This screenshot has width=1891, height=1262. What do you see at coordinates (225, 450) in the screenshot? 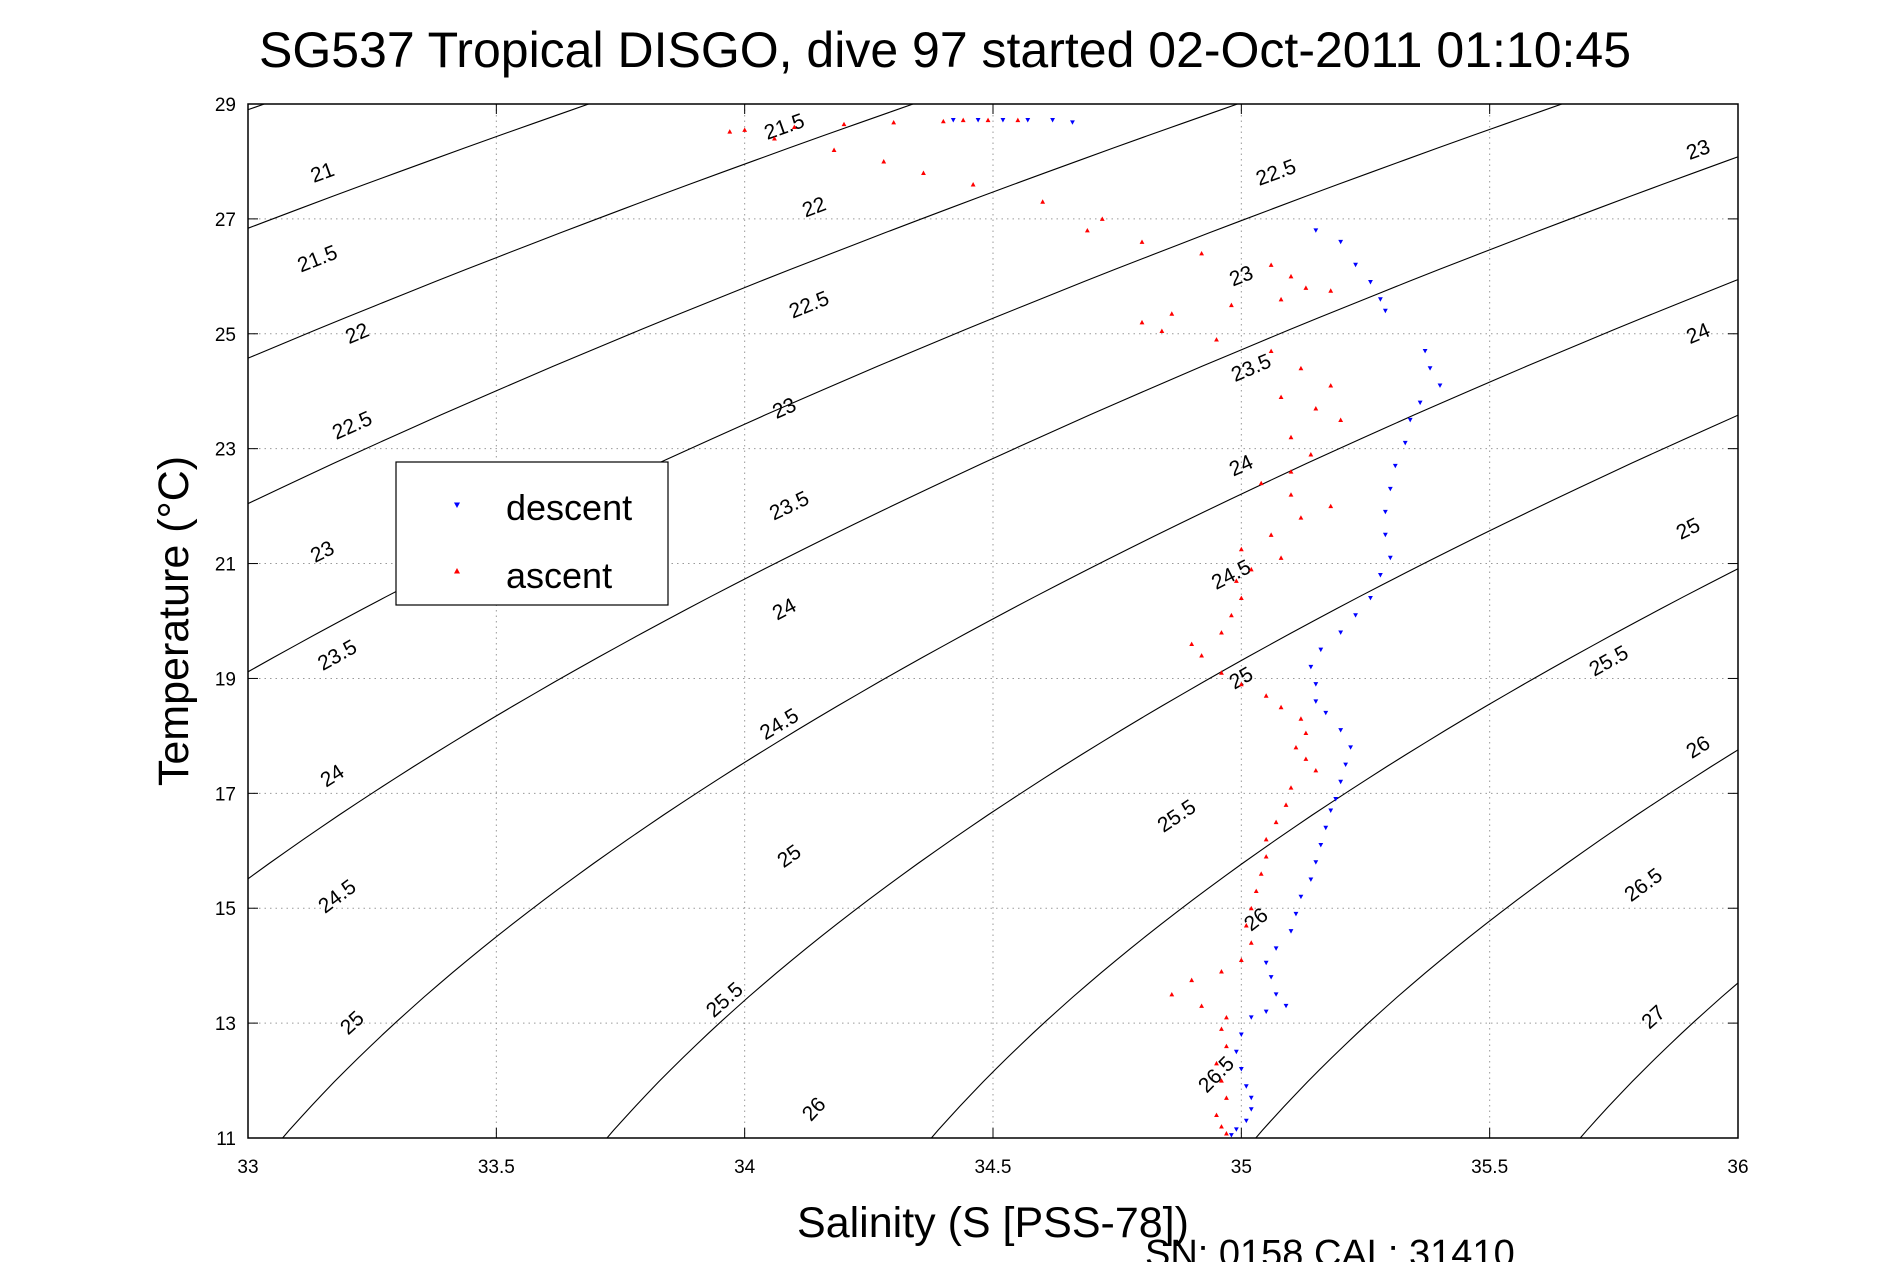
I see `y-tick-label: 23` at bounding box center [225, 450].